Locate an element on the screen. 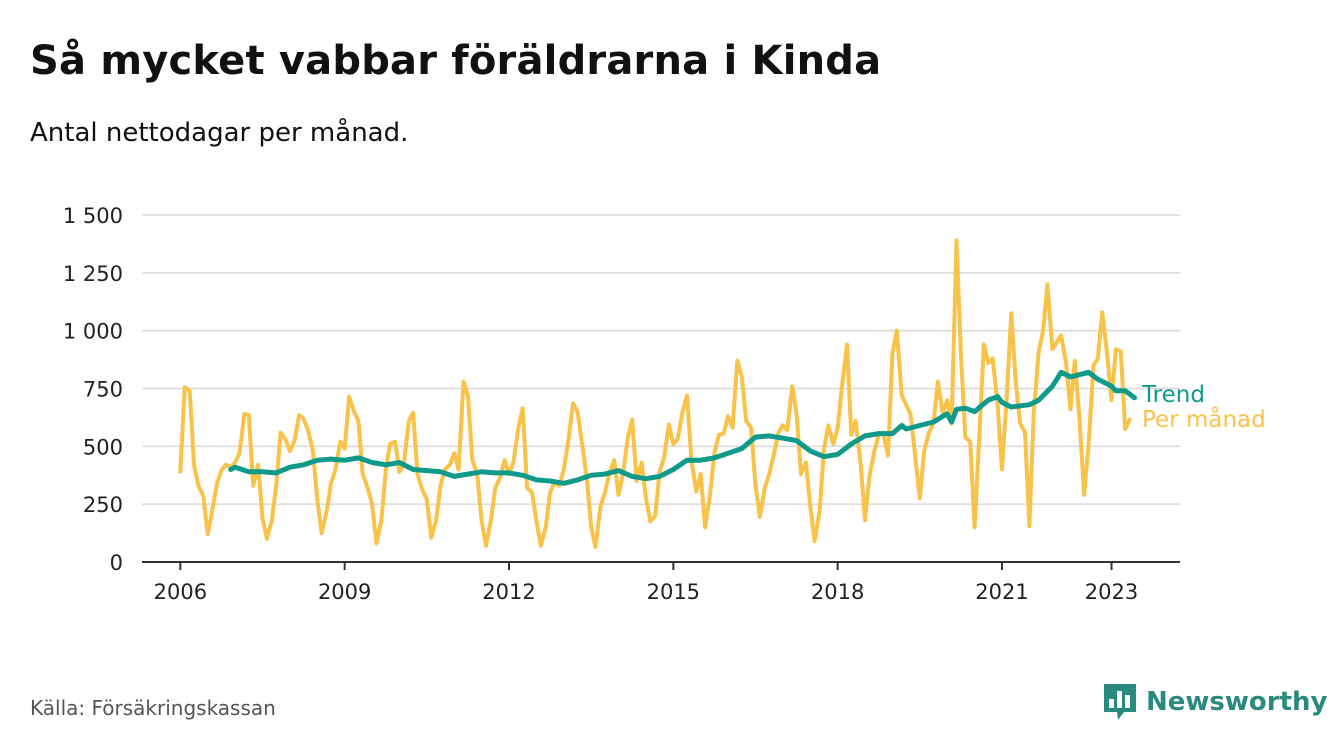  x-tick-label: 2006 is located at coordinates (180, 592).